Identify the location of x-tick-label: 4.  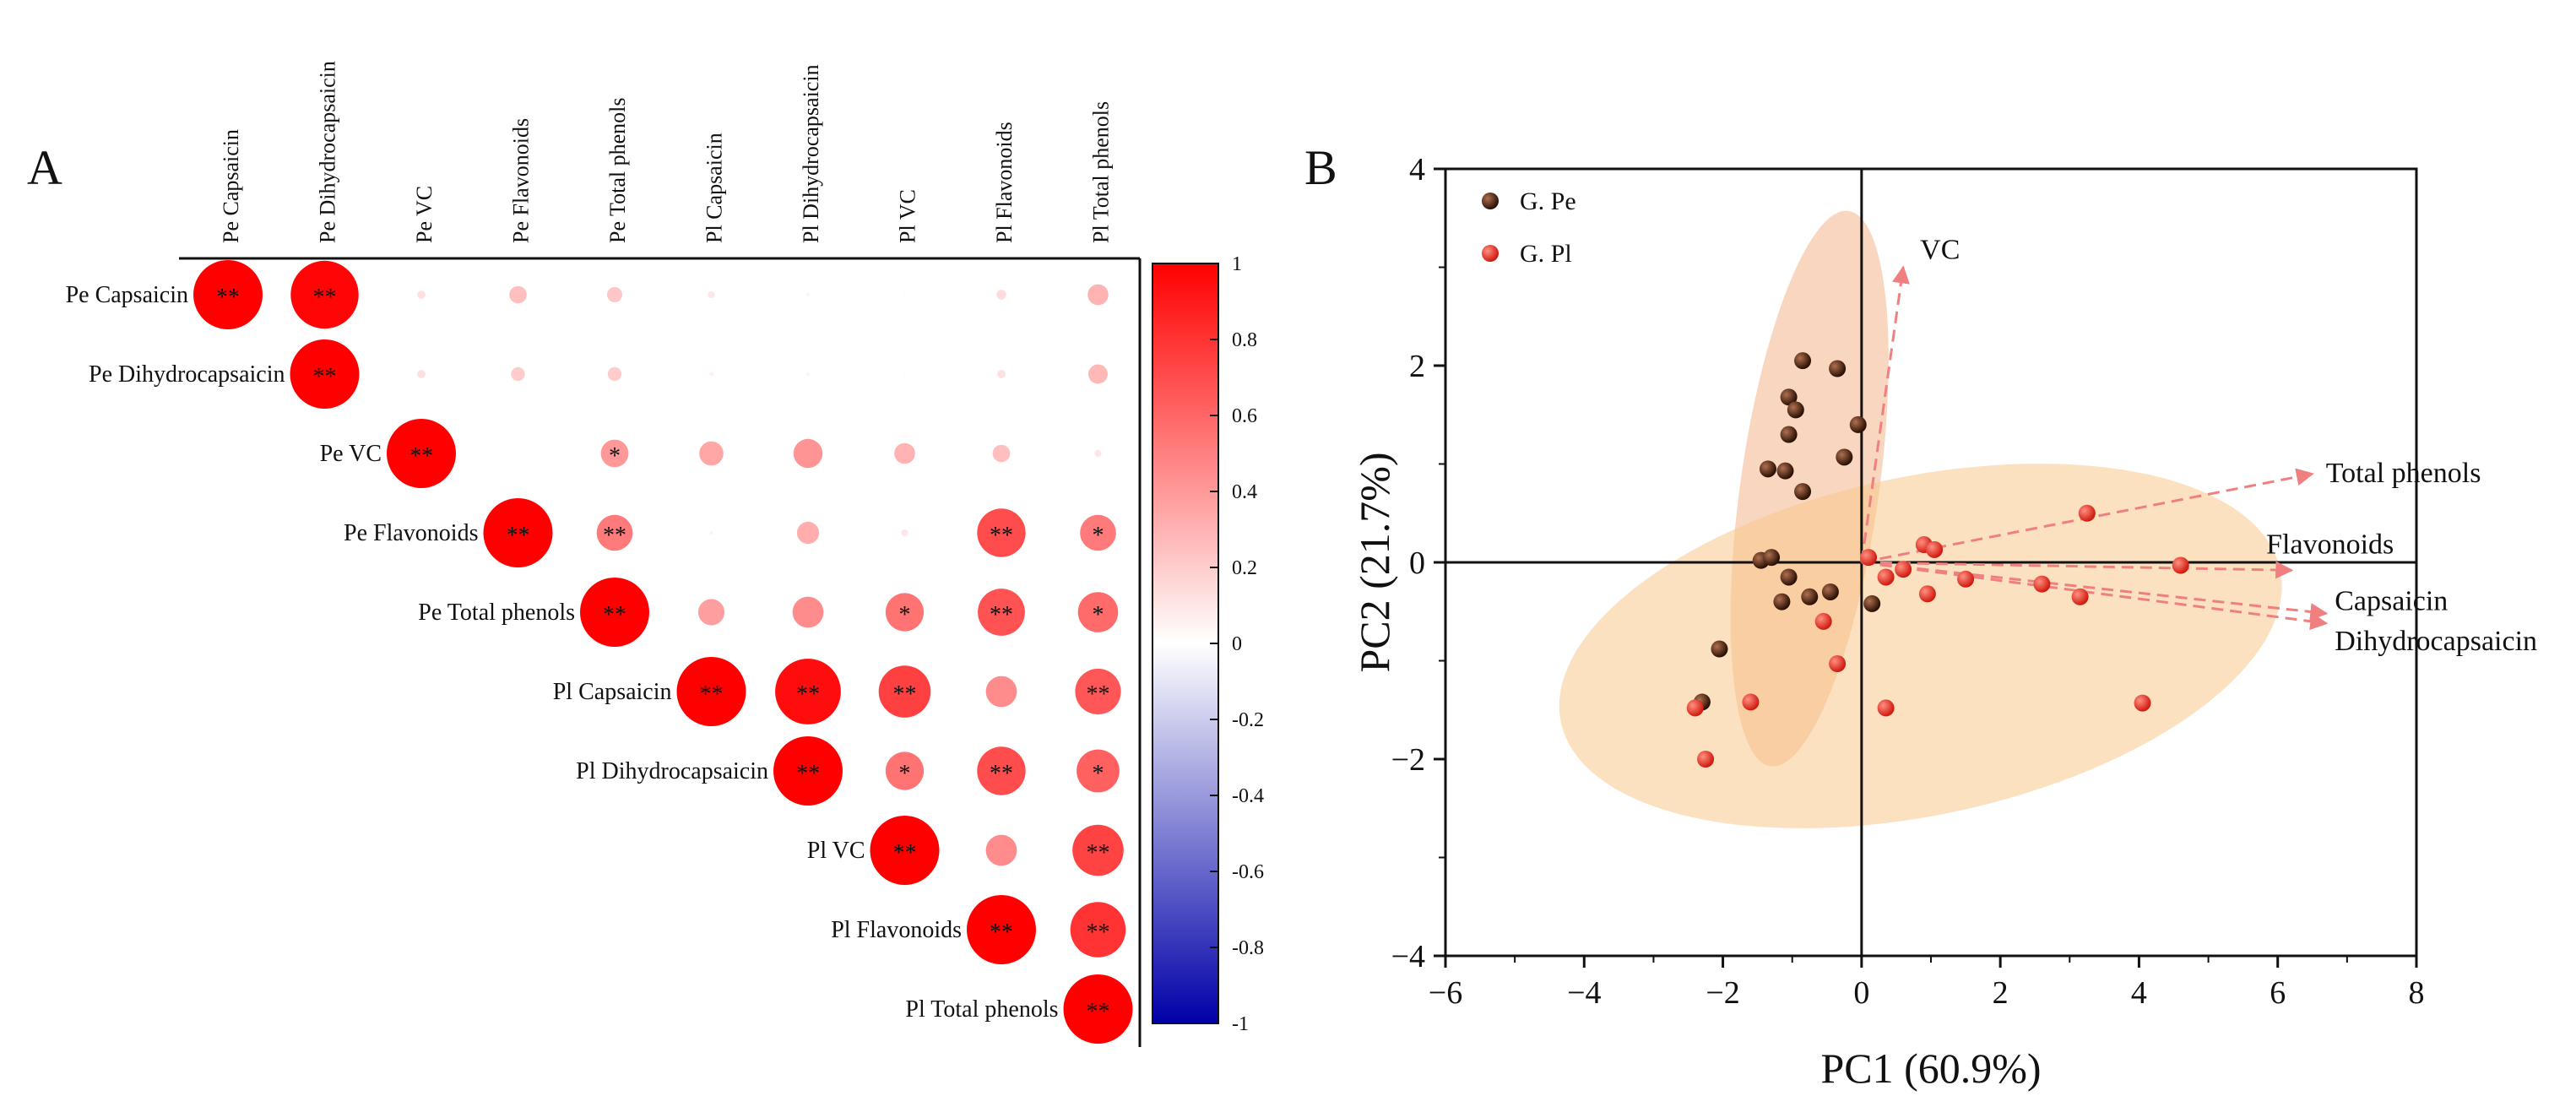
(2139, 993).